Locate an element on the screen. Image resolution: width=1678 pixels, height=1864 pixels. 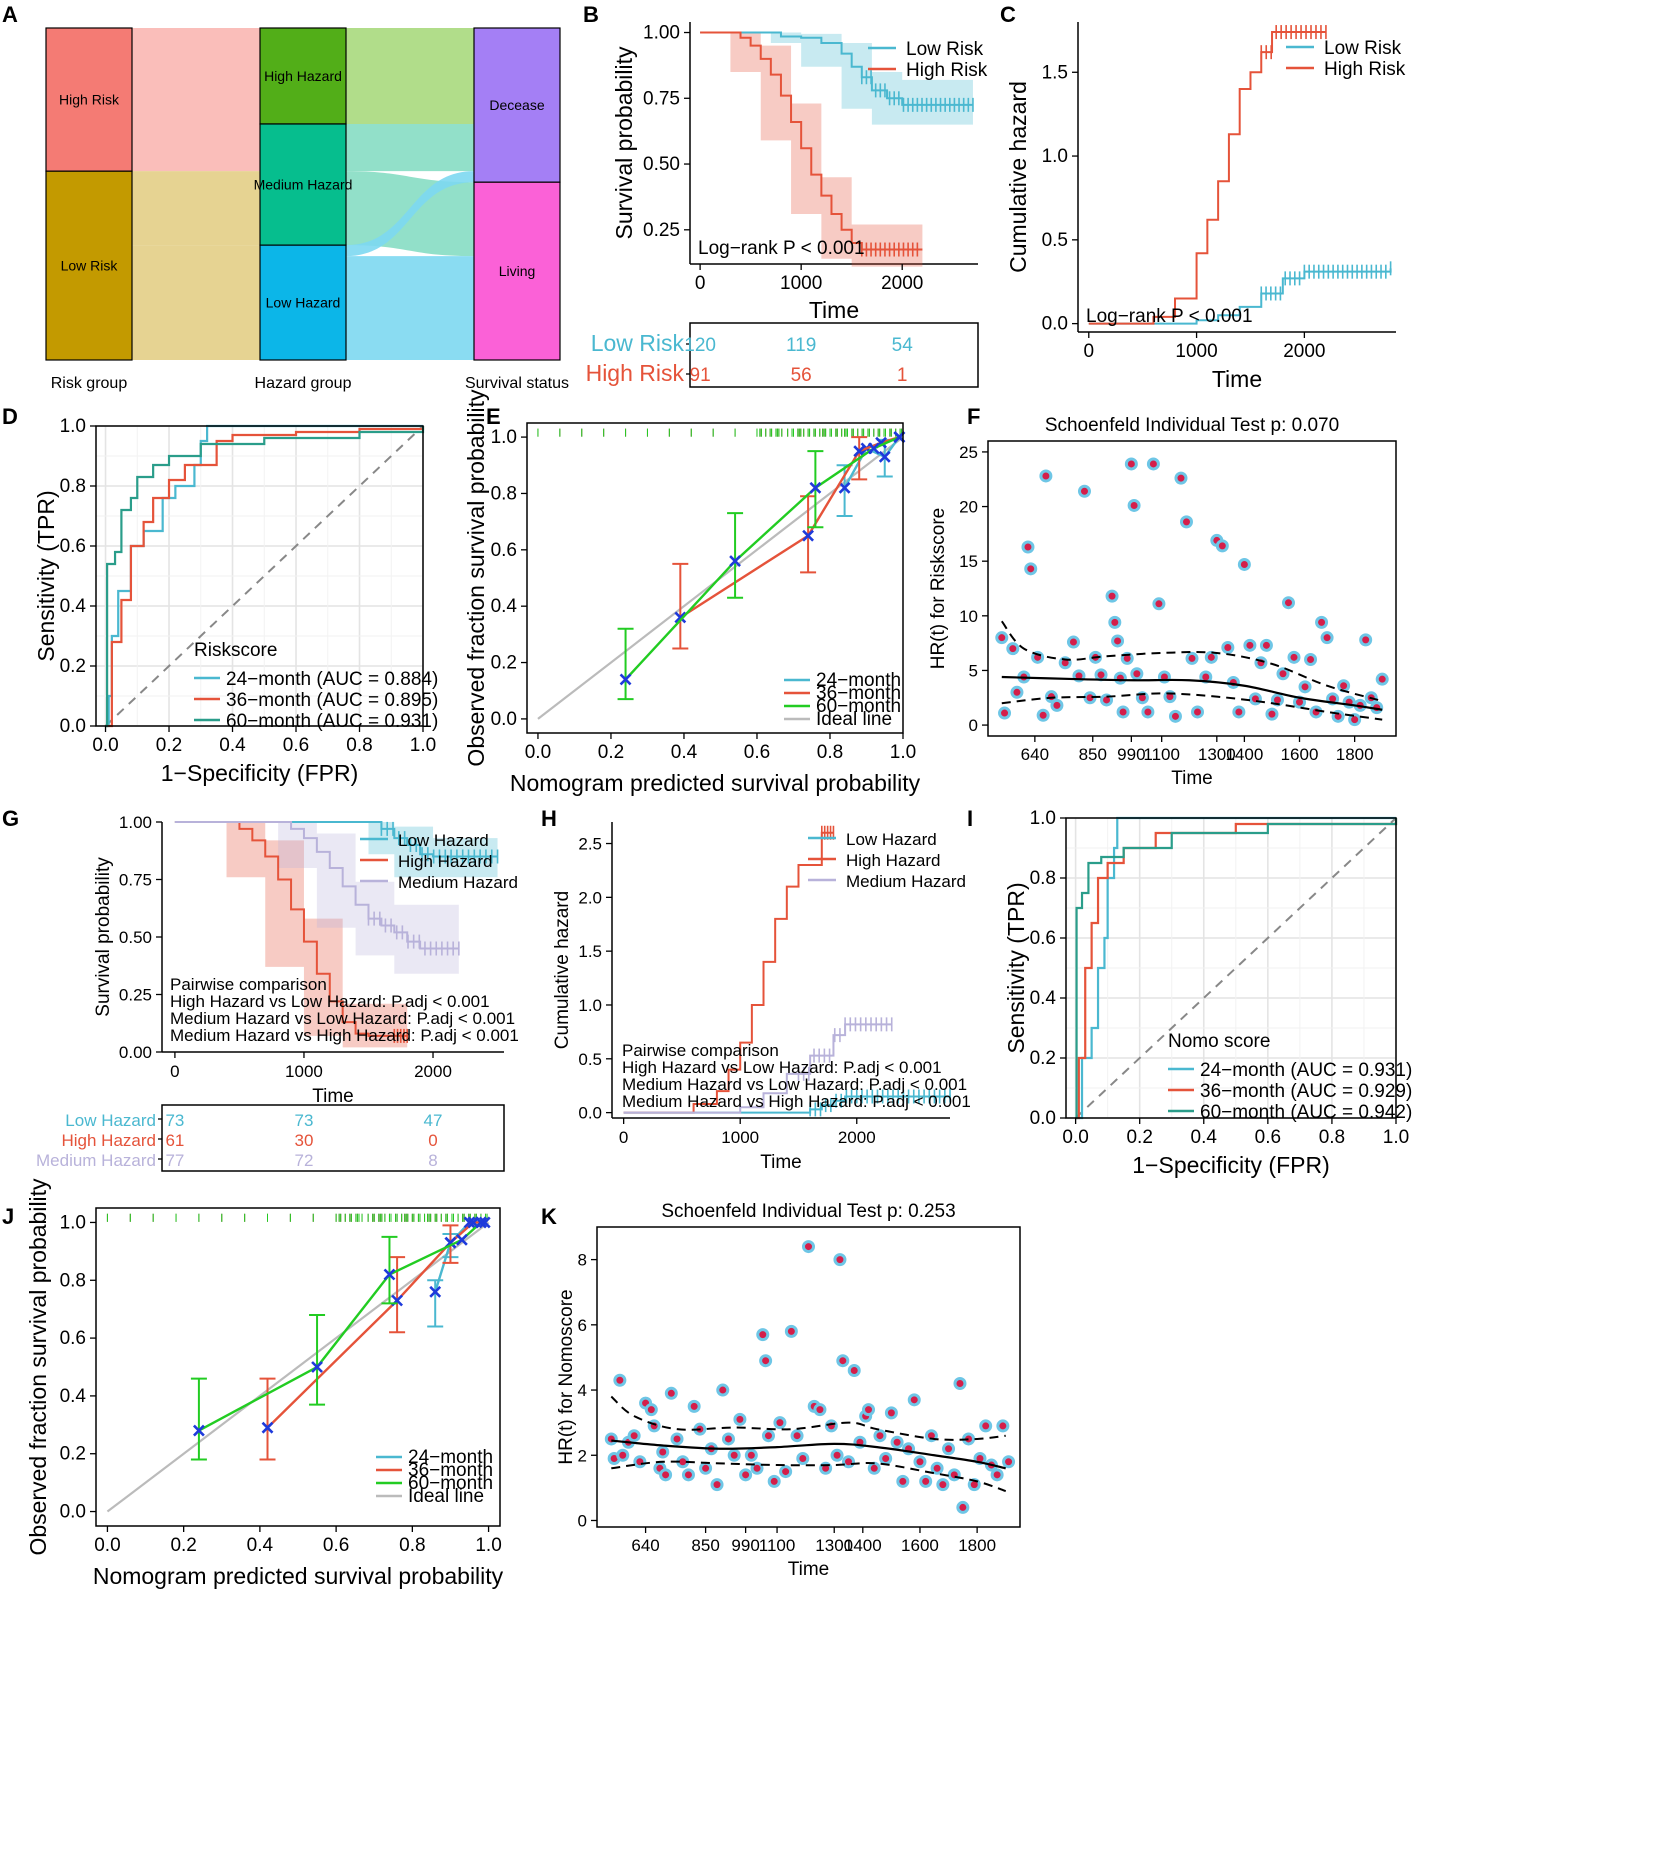
risk-table-row-label: High Risk is located at coordinates (635, 373).